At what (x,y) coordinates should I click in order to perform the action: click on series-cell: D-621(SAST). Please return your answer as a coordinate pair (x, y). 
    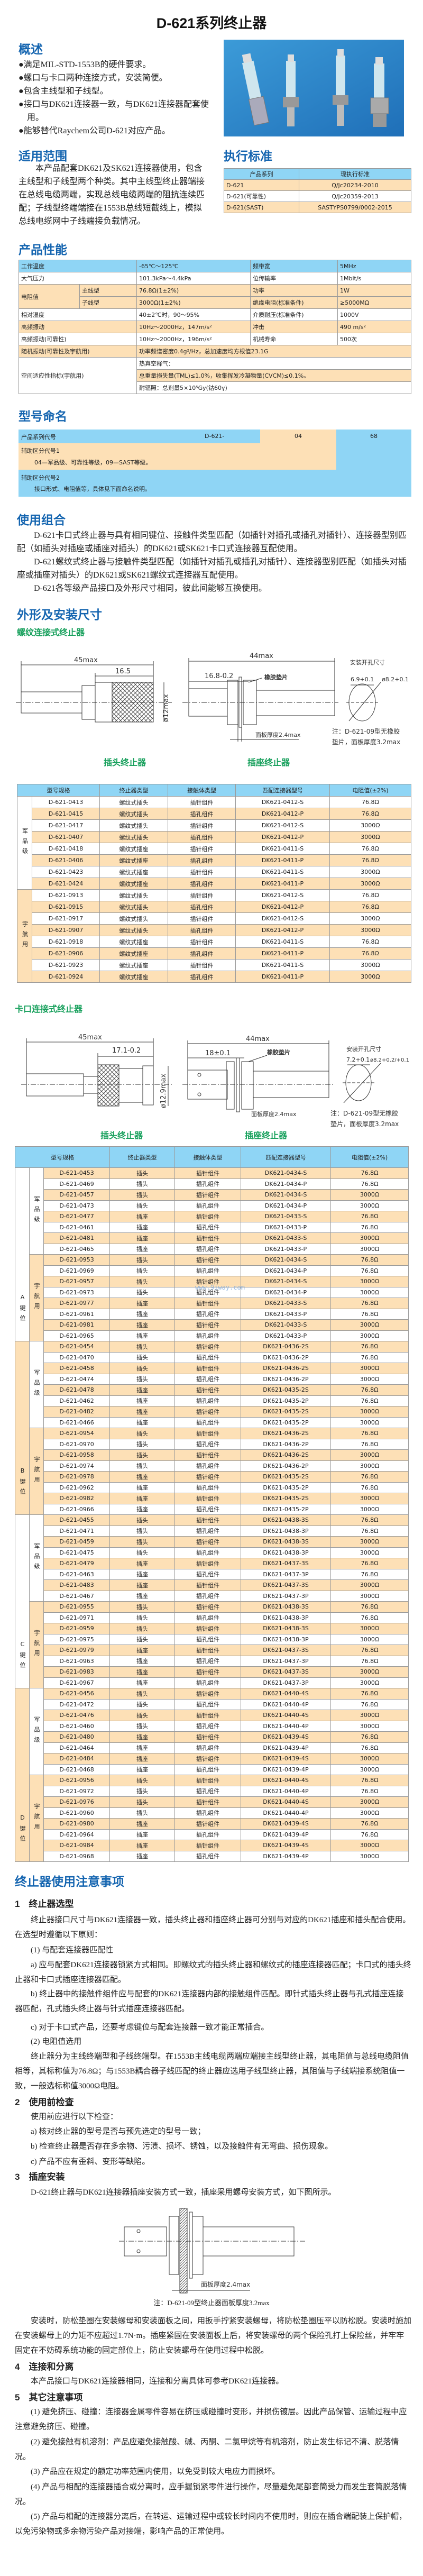
    Looking at the image, I should click on (261, 208).